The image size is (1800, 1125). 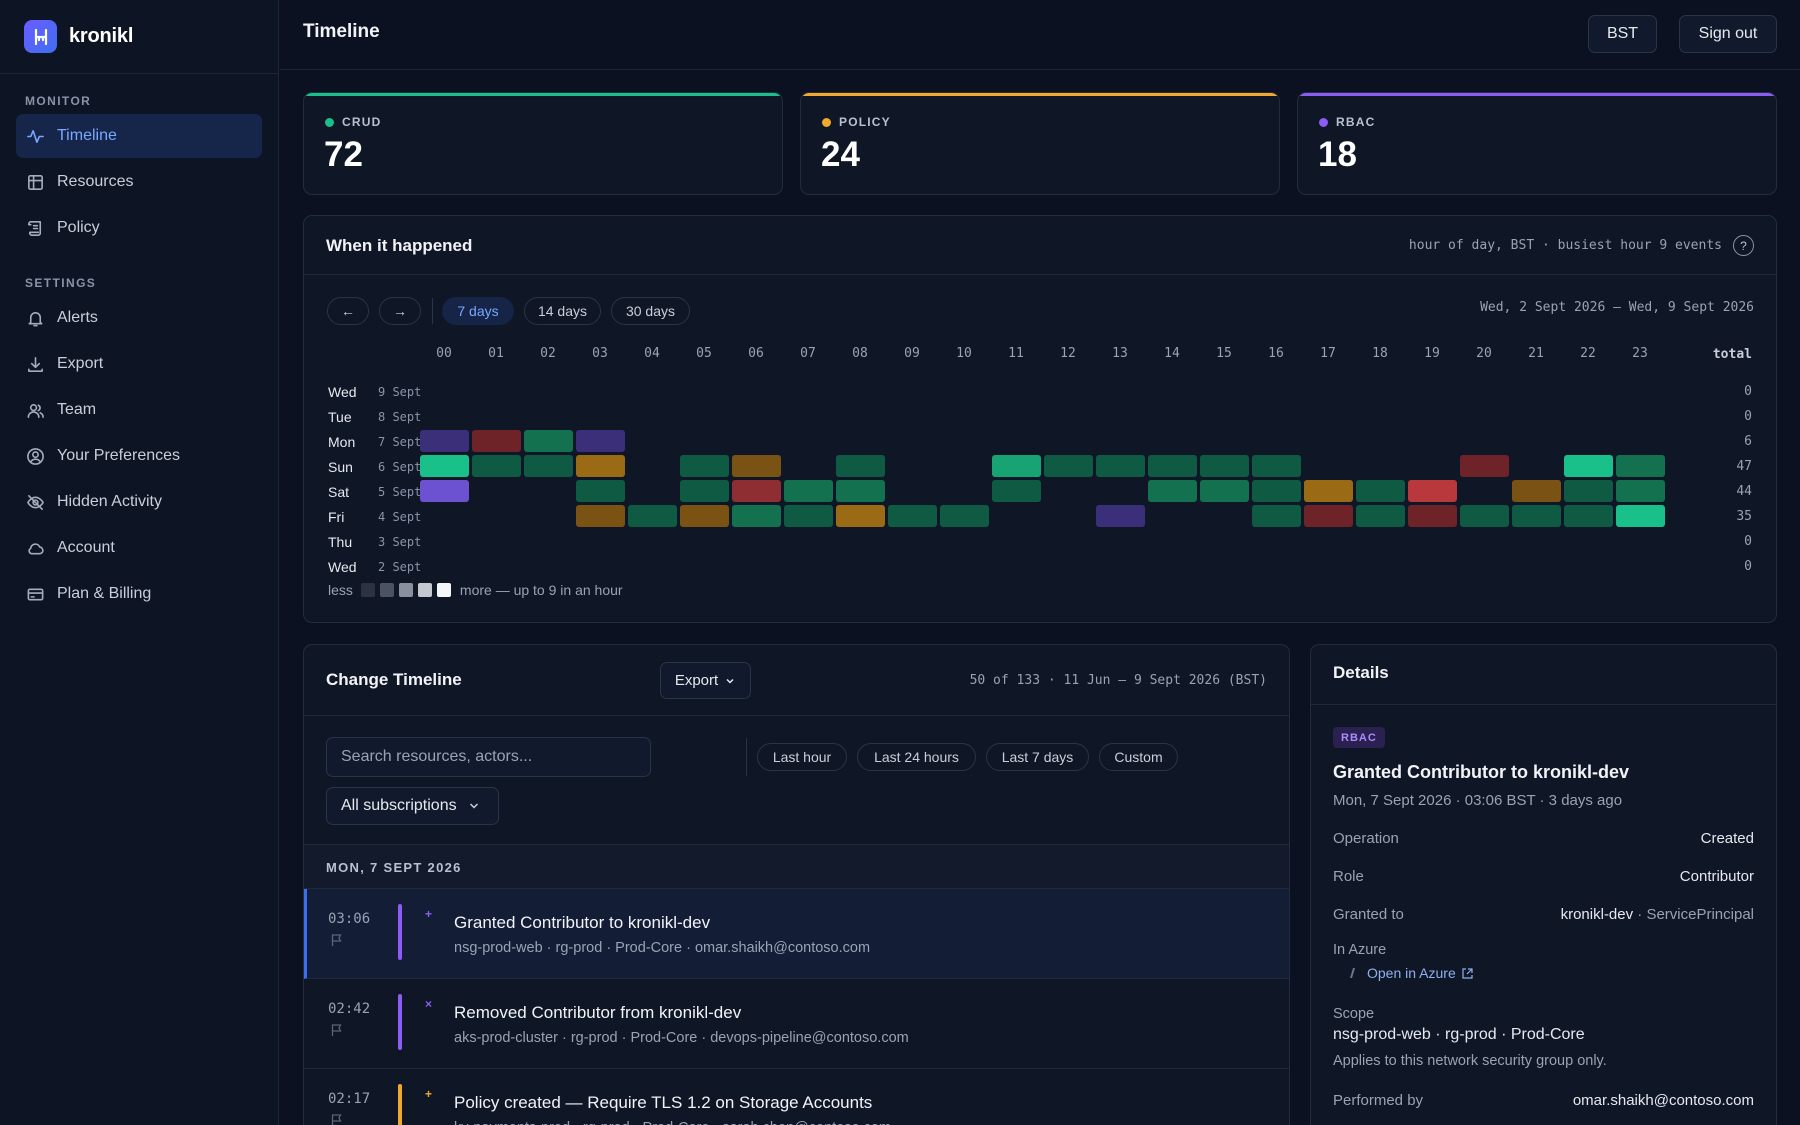 I want to click on search-input, so click(x=488, y=757).